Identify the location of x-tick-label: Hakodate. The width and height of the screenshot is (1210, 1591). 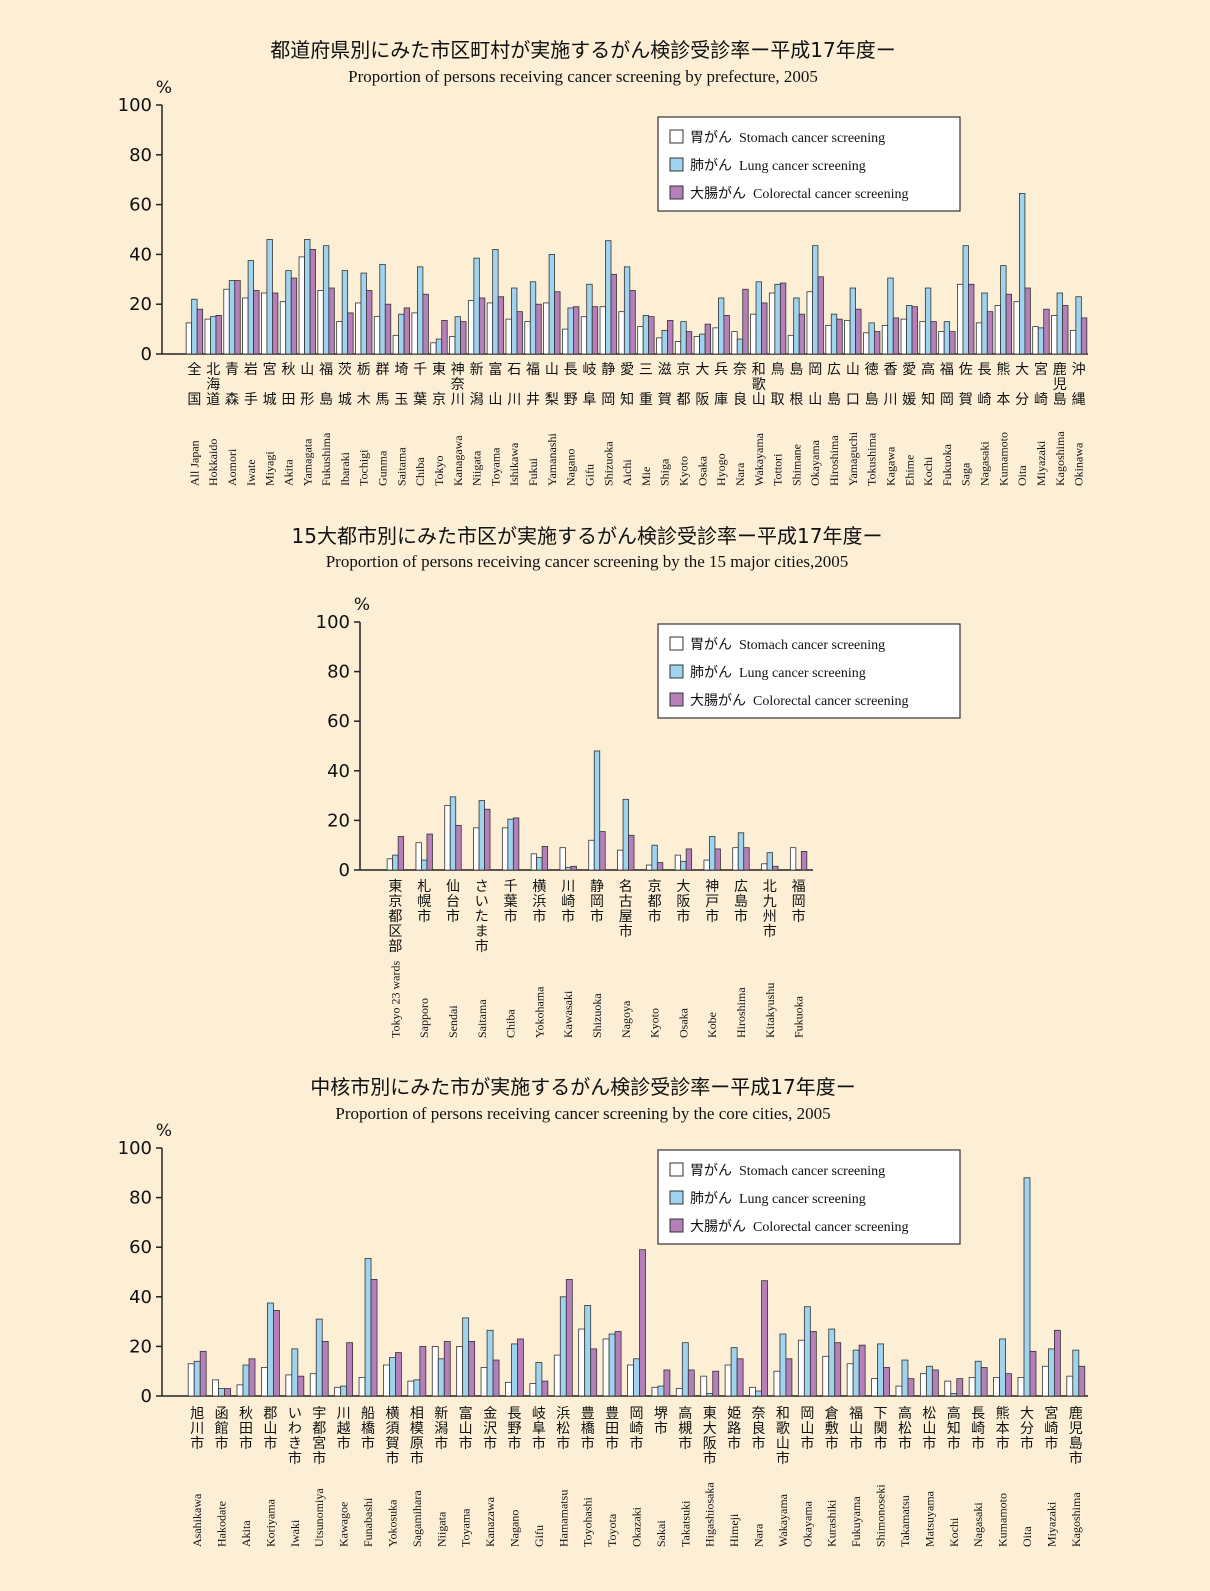
(222, 1524).